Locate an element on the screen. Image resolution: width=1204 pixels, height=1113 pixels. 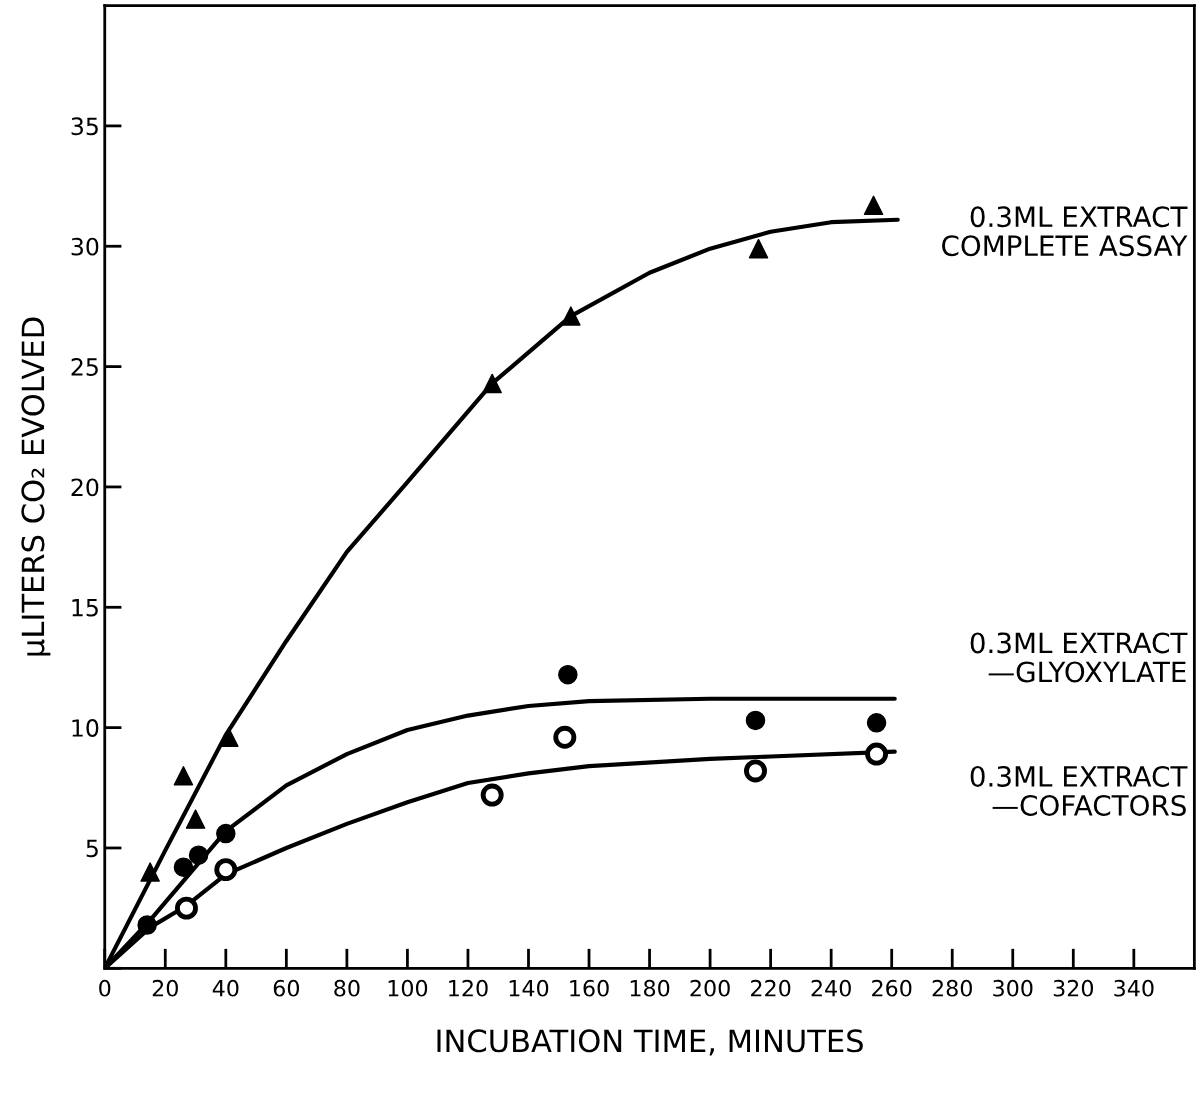
y-tick-label: 25 is located at coordinates (84, 367).